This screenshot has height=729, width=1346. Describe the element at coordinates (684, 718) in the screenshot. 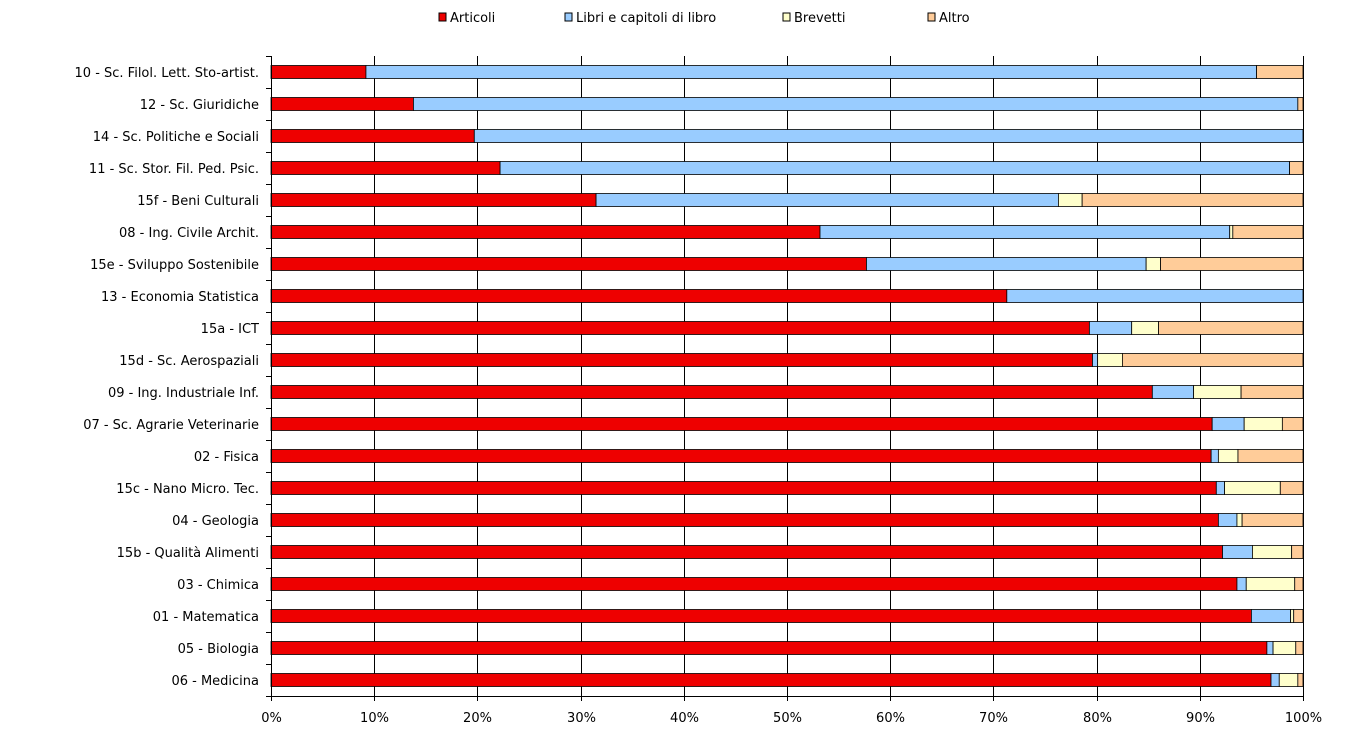

I see `x-tick-label: 40%` at that location.